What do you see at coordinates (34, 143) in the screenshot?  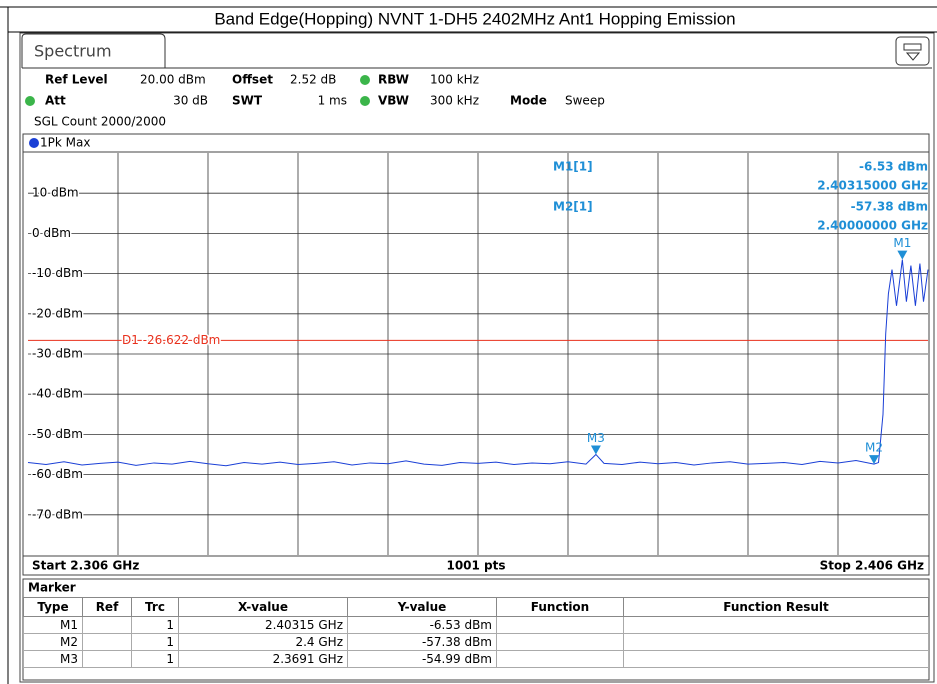 I see `trace-dot` at bounding box center [34, 143].